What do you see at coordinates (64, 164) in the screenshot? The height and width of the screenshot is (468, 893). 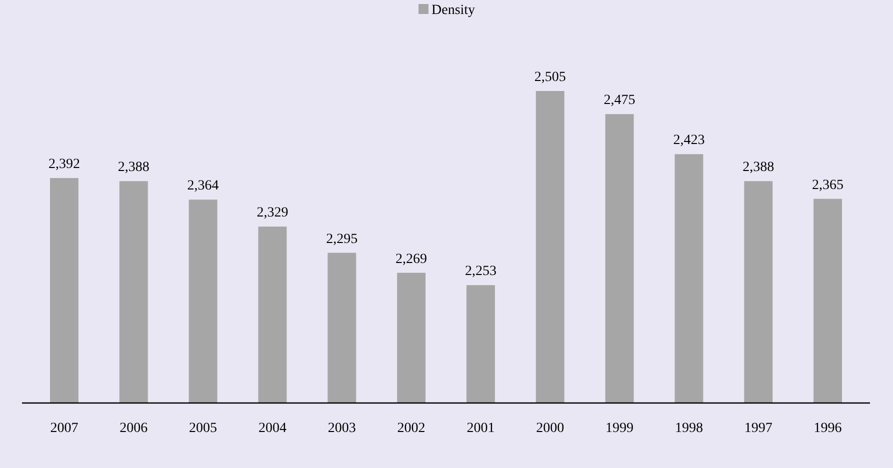 I see `data-label: 2,392` at bounding box center [64, 164].